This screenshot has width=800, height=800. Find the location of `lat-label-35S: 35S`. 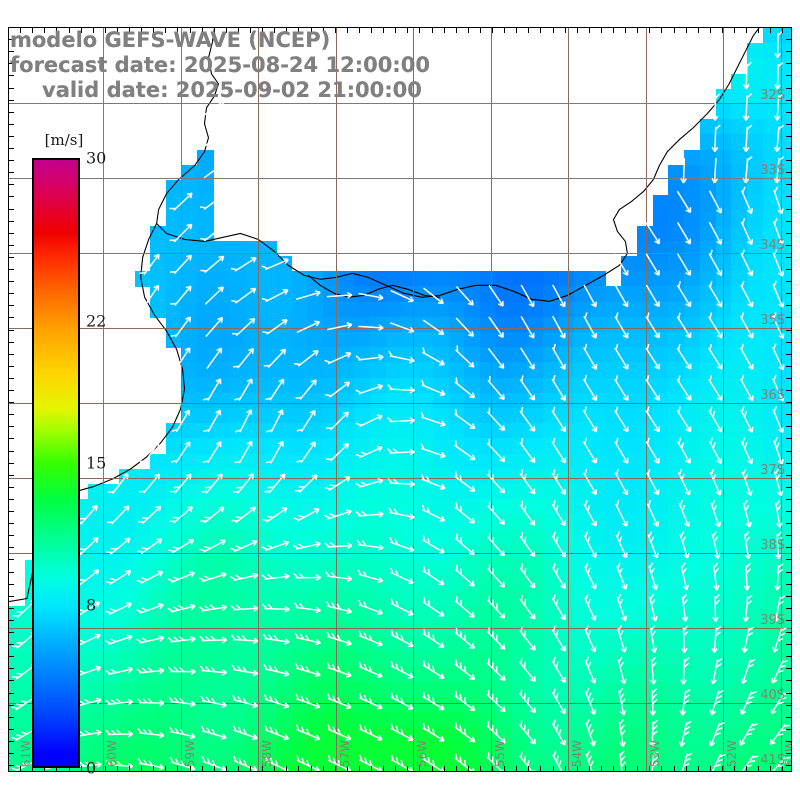

lat-label-35S: 35S is located at coordinates (772, 320).